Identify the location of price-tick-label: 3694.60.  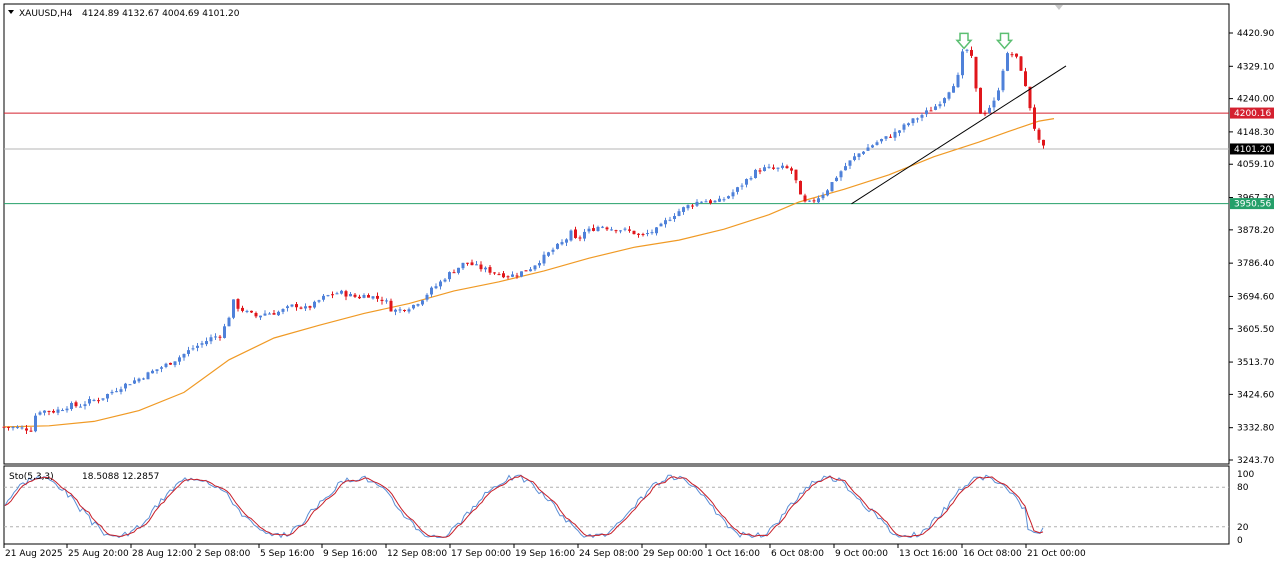
(1255, 297).